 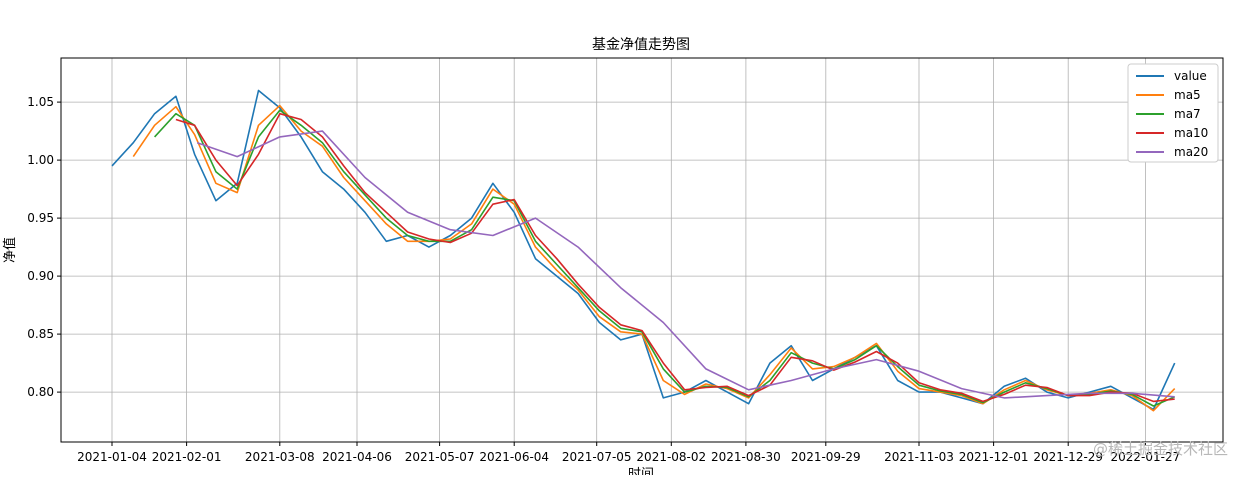 What do you see at coordinates (40, 392) in the screenshot?
I see `y-tick-label: 0.80` at bounding box center [40, 392].